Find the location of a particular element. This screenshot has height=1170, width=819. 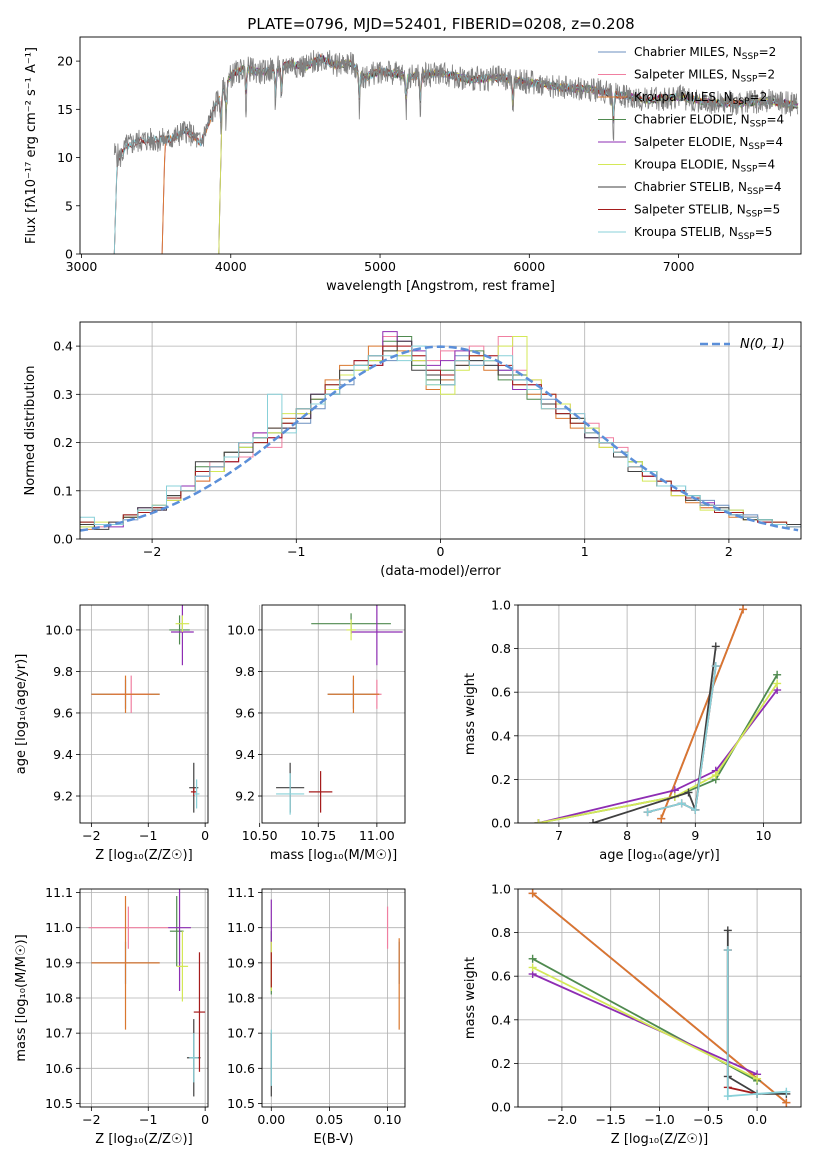

plot-area-spectrum is located at coordinates (456, 152).